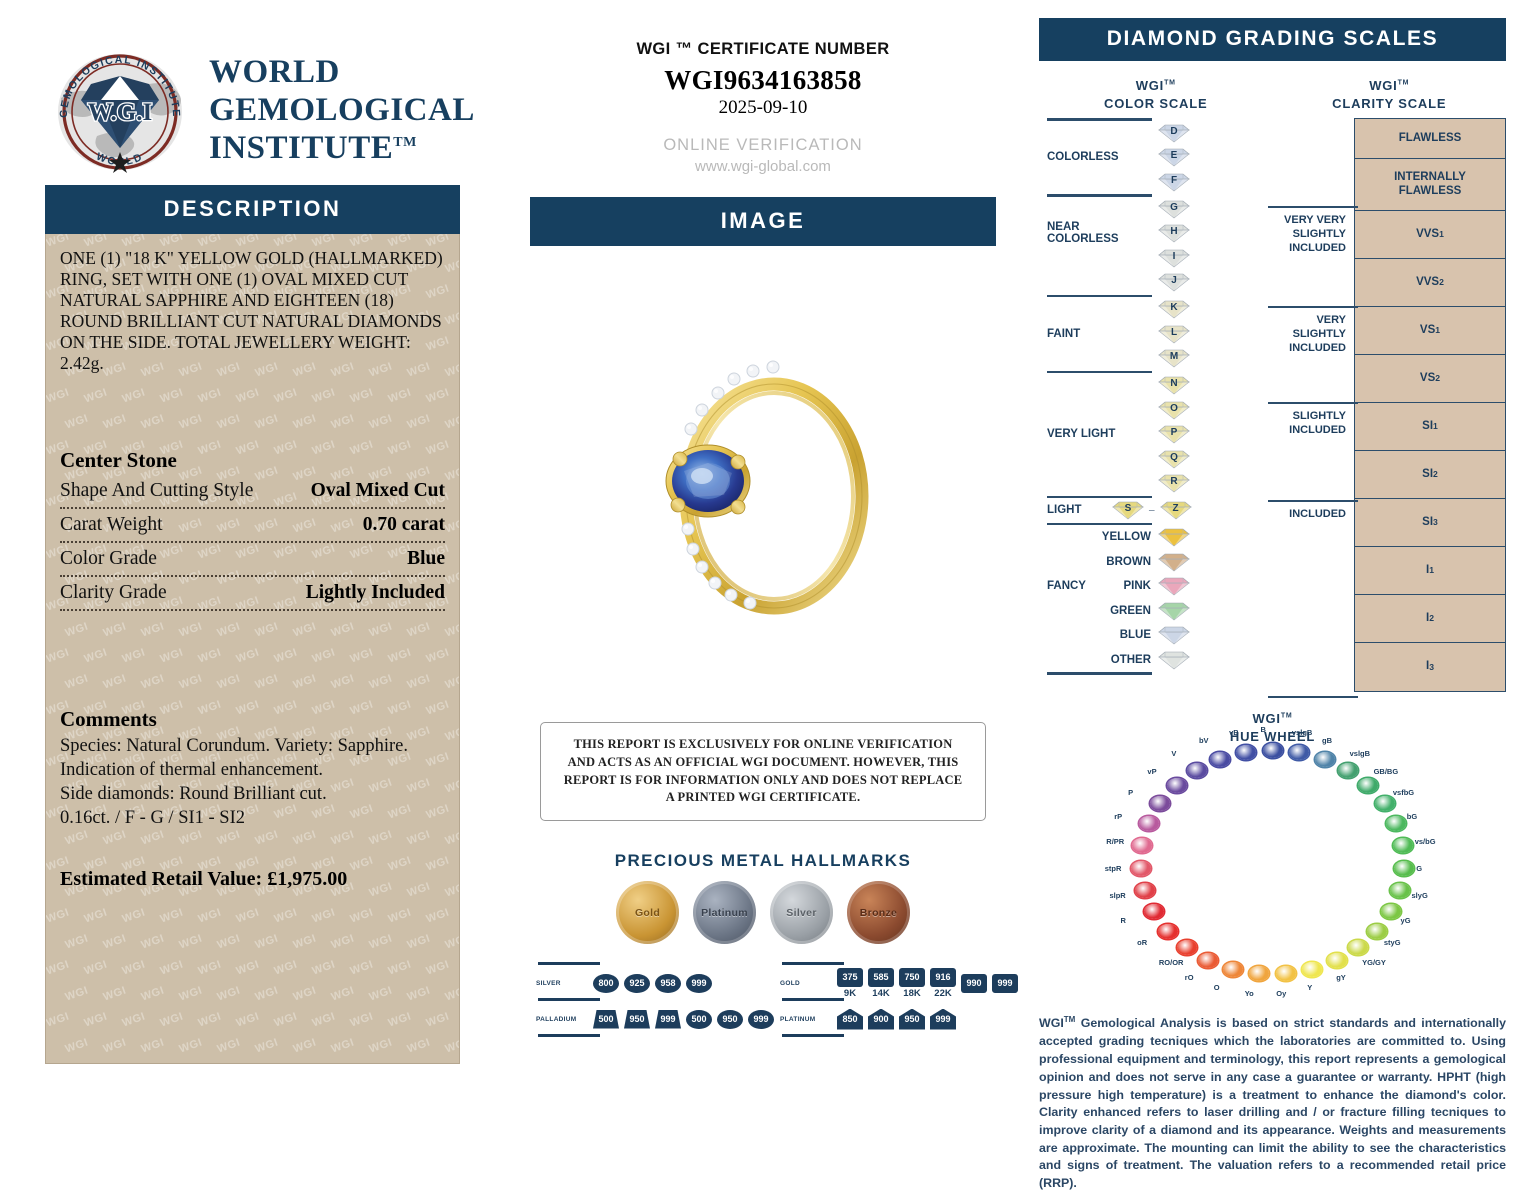 This screenshot has height=1193, width=1526. What do you see at coordinates (1151, 309) in the screenshot?
I see `color-grade-row: K` at bounding box center [1151, 309].